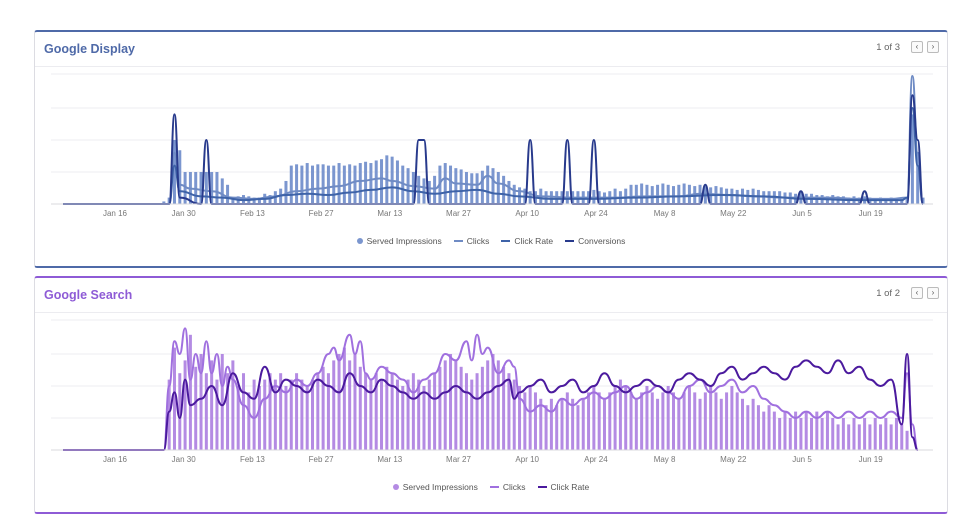  What do you see at coordinates (871, 459) in the screenshot?
I see `x-tick-label: Jun 19` at bounding box center [871, 459].